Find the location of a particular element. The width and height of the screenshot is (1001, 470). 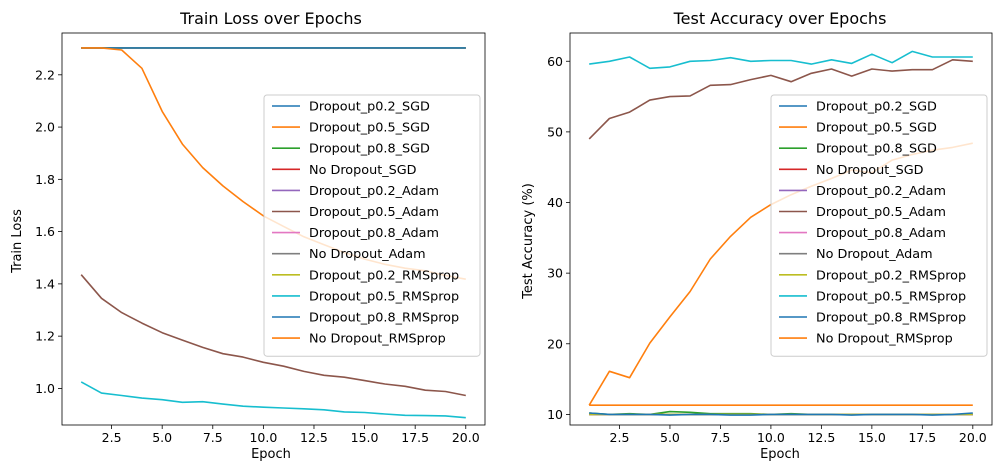

chart-title: Test Accuracy over Epochs is located at coordinates (780, 18).